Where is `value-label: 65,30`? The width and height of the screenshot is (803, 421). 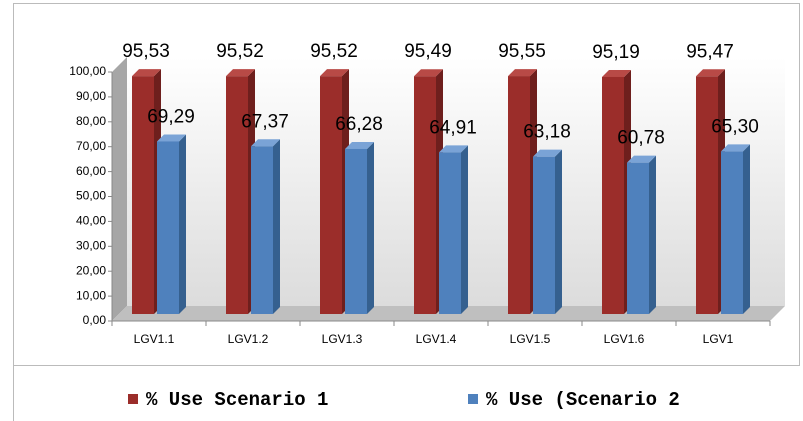
value-label: 65,30 is located at coordinates (735, 126).